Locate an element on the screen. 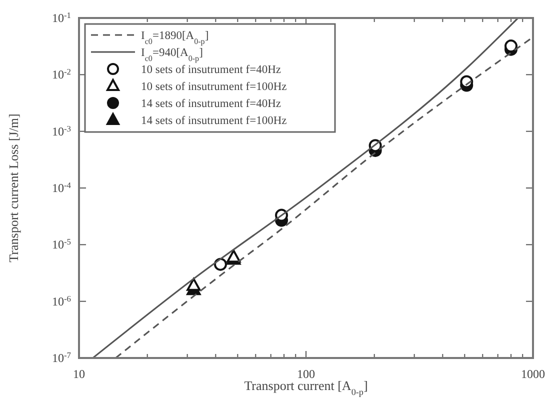  legend-label: 14 sets of insutrument f=40Hz is located at coordinates (211, 104).